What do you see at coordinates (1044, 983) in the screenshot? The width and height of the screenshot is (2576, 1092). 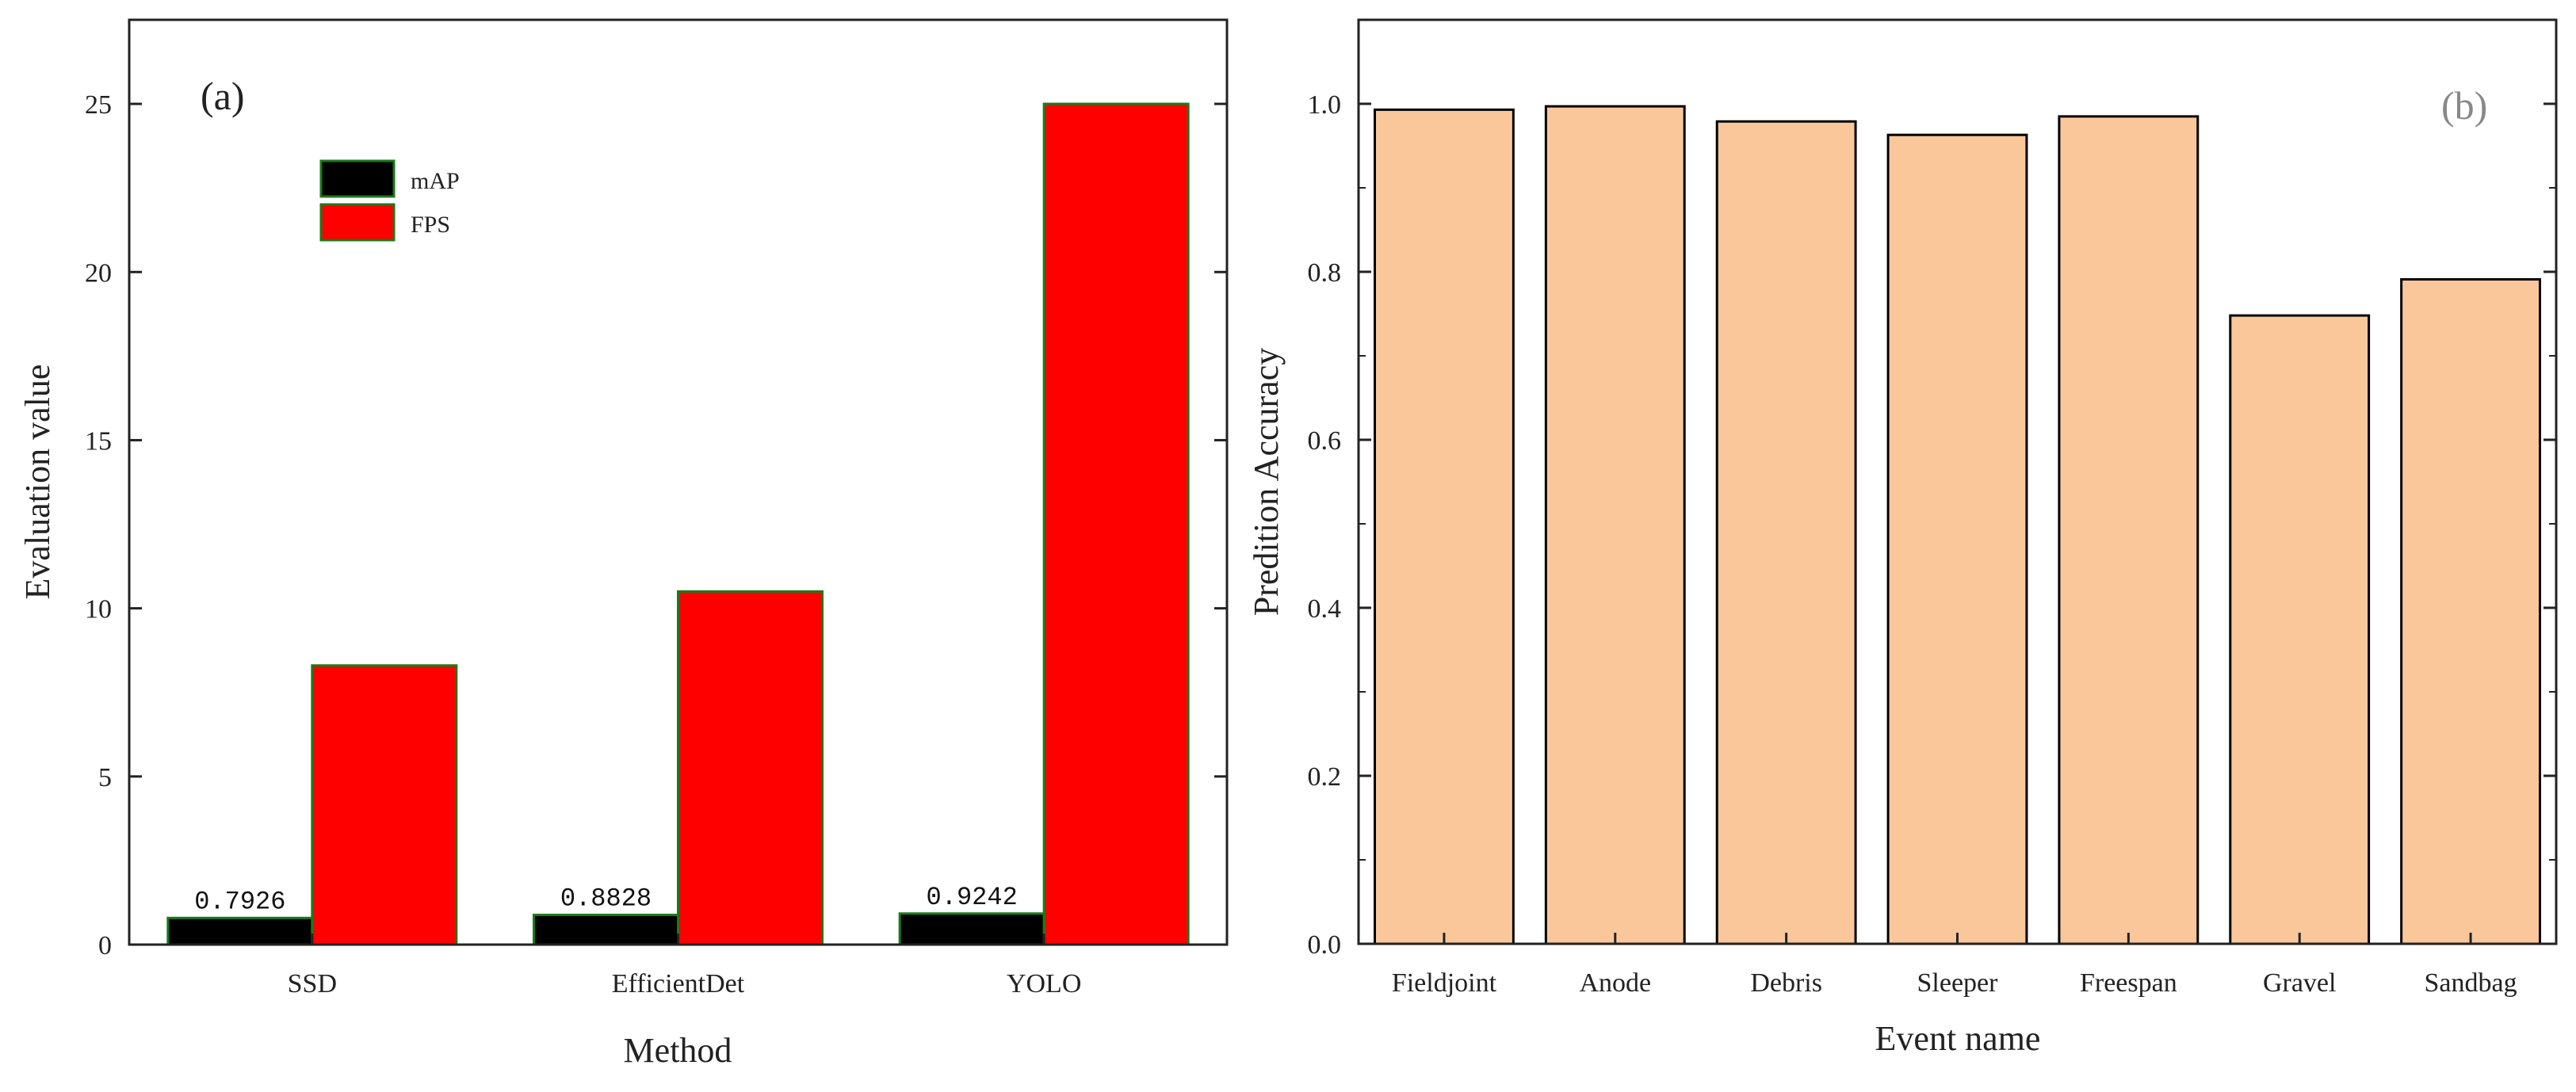 I see `x-tick-label: YOLO` at bounding box center [1044, 983].